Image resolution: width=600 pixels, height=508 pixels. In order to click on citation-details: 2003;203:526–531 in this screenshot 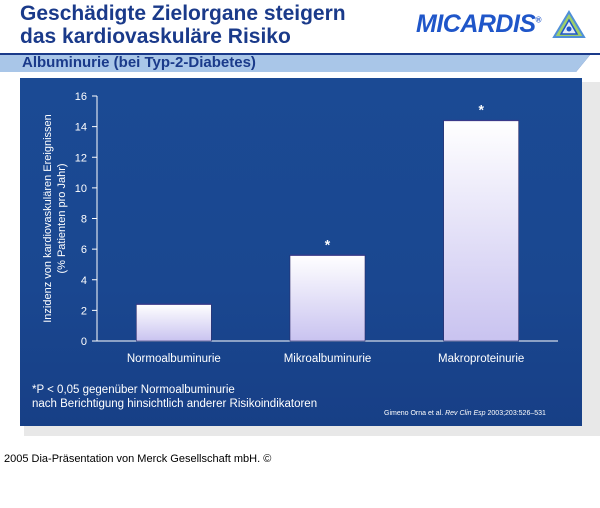, I will do `click(516, 413)`.